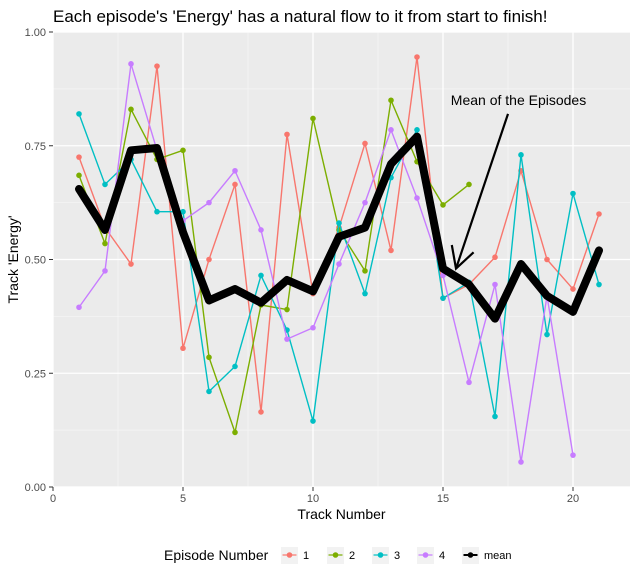 The image size is (635, 581). What do you see at coordinates (482, 191) in the screenshot?
I see `annotation-arrow` at bounding box center [482, 191].